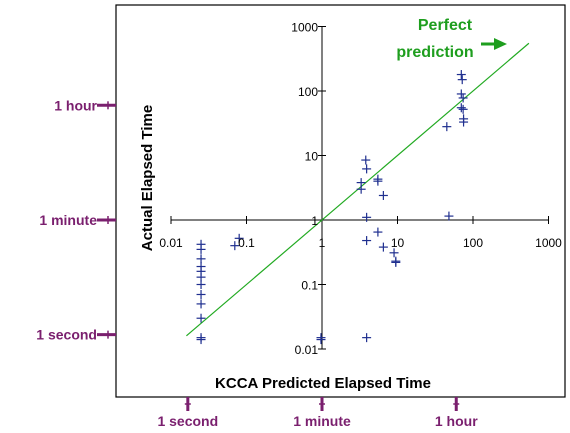  Describe the element at coordinates (187, 421) in the screenshot. I see `x-annotation-label: 1 second` at that location.